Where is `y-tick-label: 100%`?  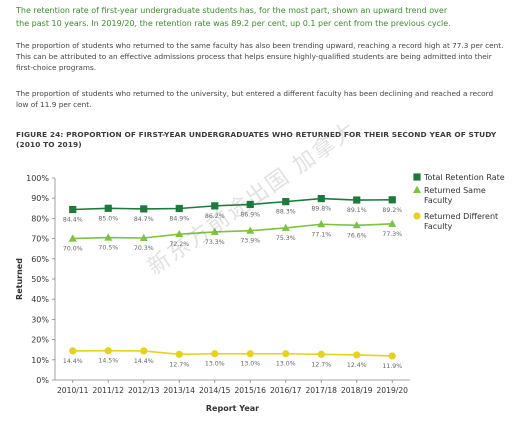
y-tick-label: 100% is located at coordinates (37, 178).